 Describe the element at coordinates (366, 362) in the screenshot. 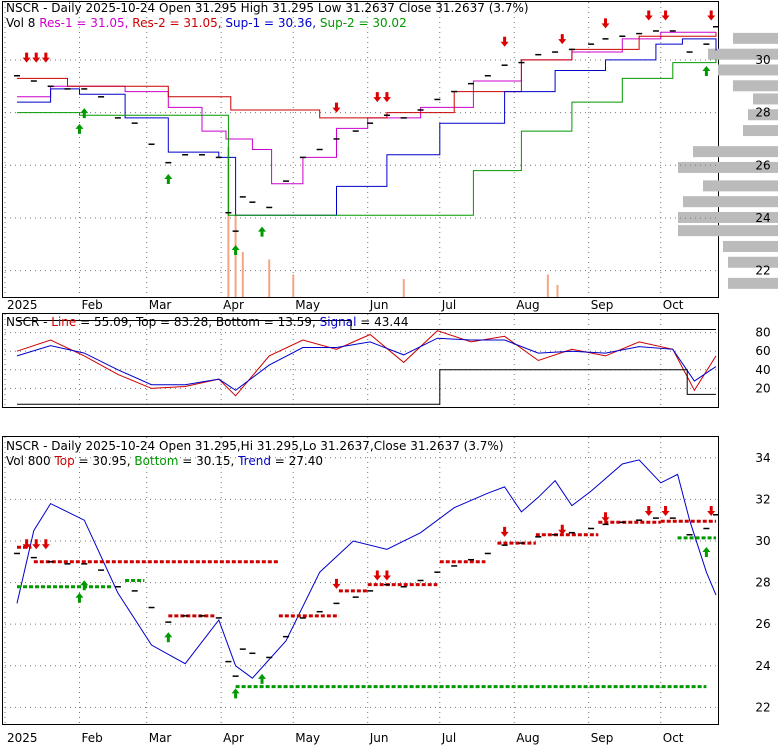

I see `oscillator-series` at that location.